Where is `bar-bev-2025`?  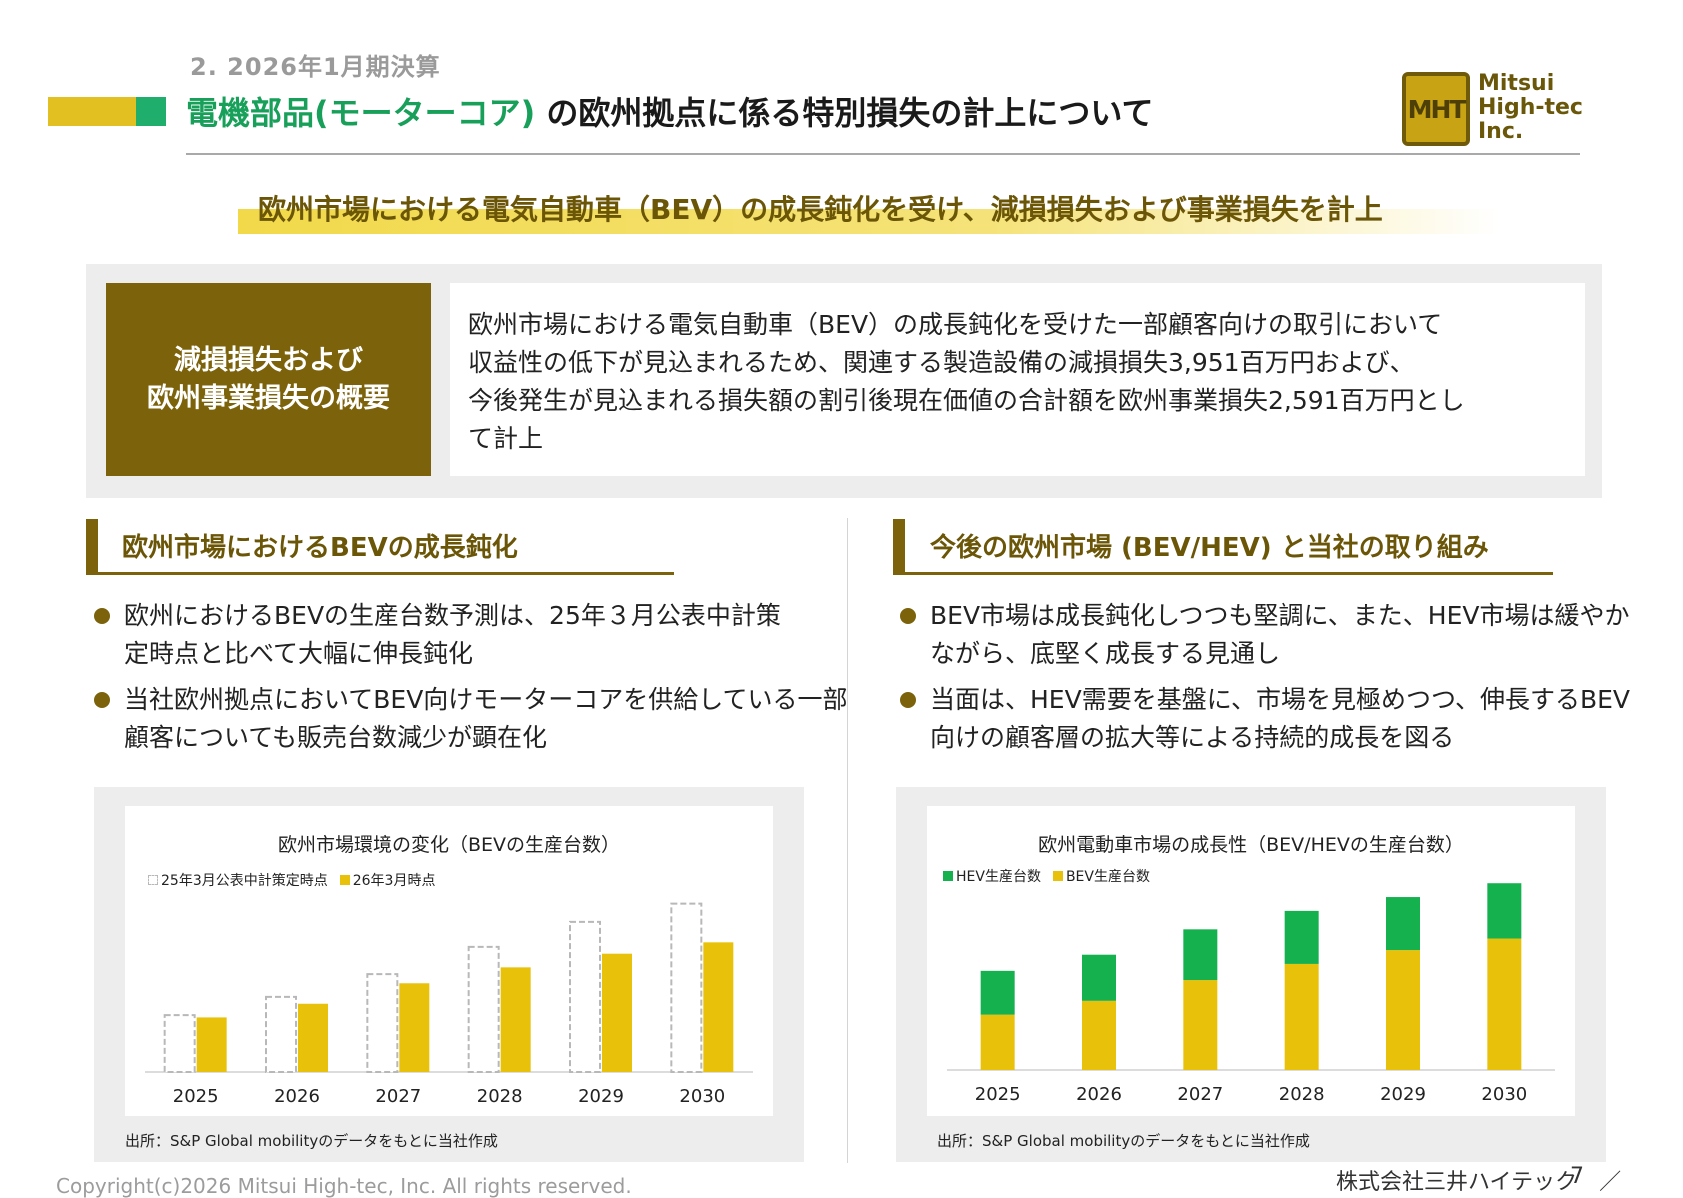 bar-bev-2025 is located at coordinates (997, 1042).